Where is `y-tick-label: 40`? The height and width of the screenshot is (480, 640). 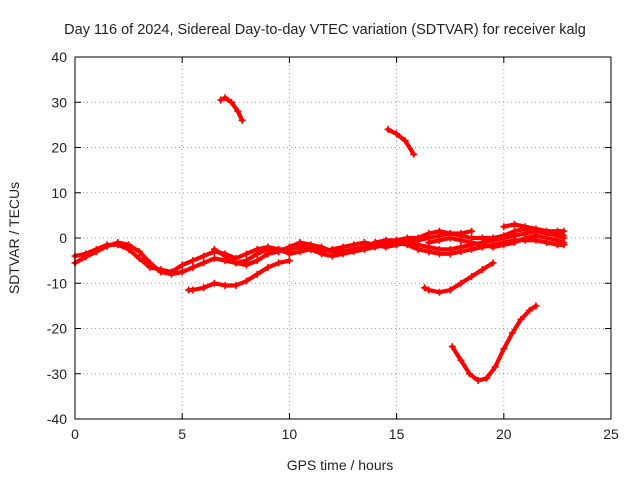
y-tick-label: 40 is located at coordinates (59, 57).